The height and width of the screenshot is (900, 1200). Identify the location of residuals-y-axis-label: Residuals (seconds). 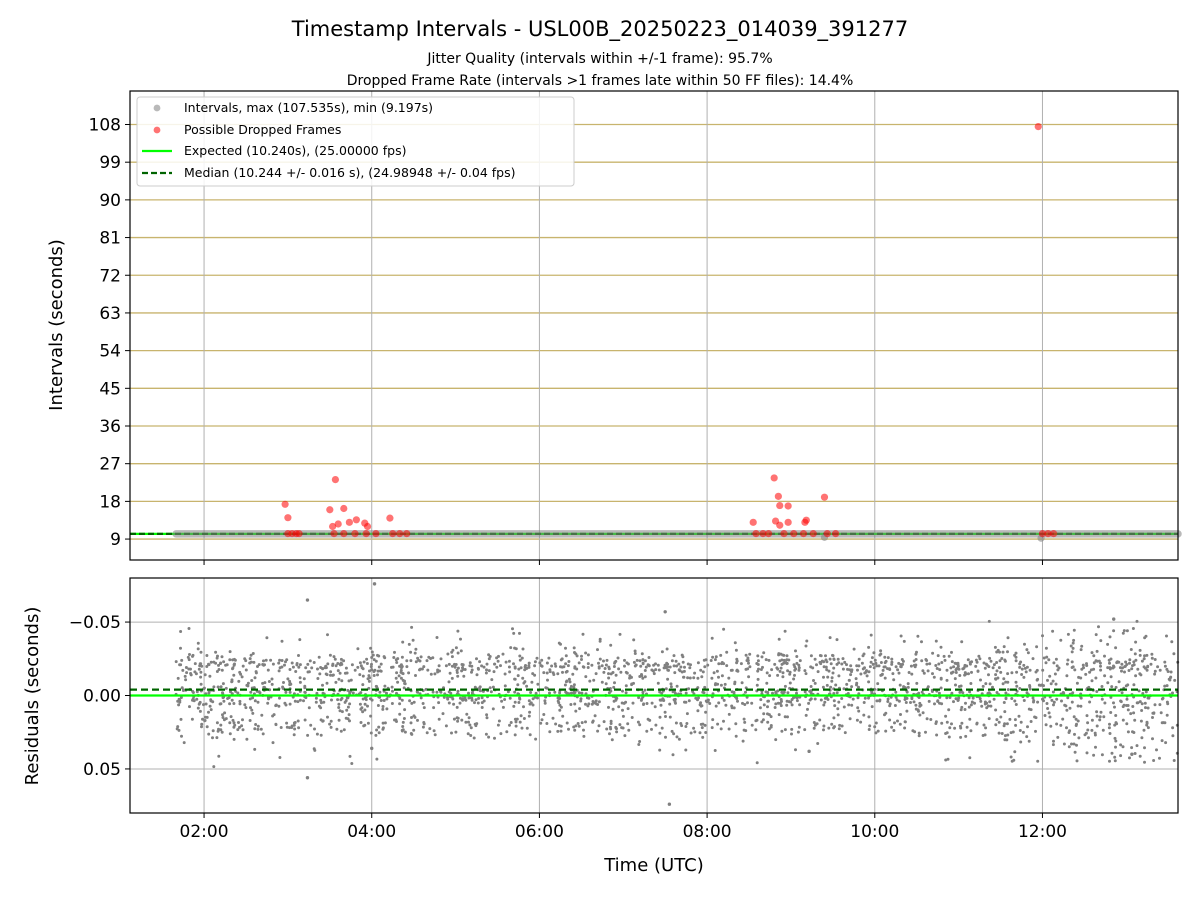
(32, 696).